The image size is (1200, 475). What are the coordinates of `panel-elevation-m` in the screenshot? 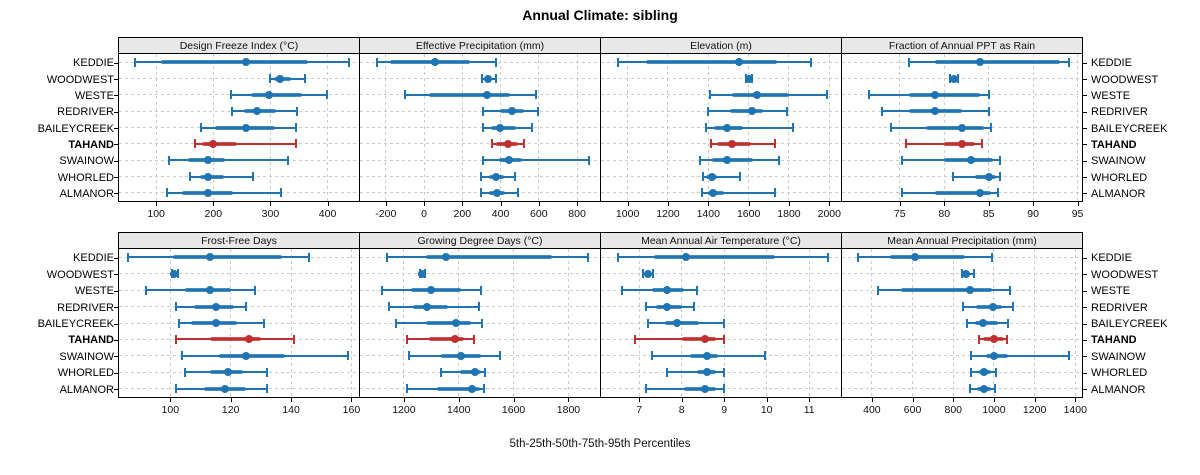 It's located at (721, 127).